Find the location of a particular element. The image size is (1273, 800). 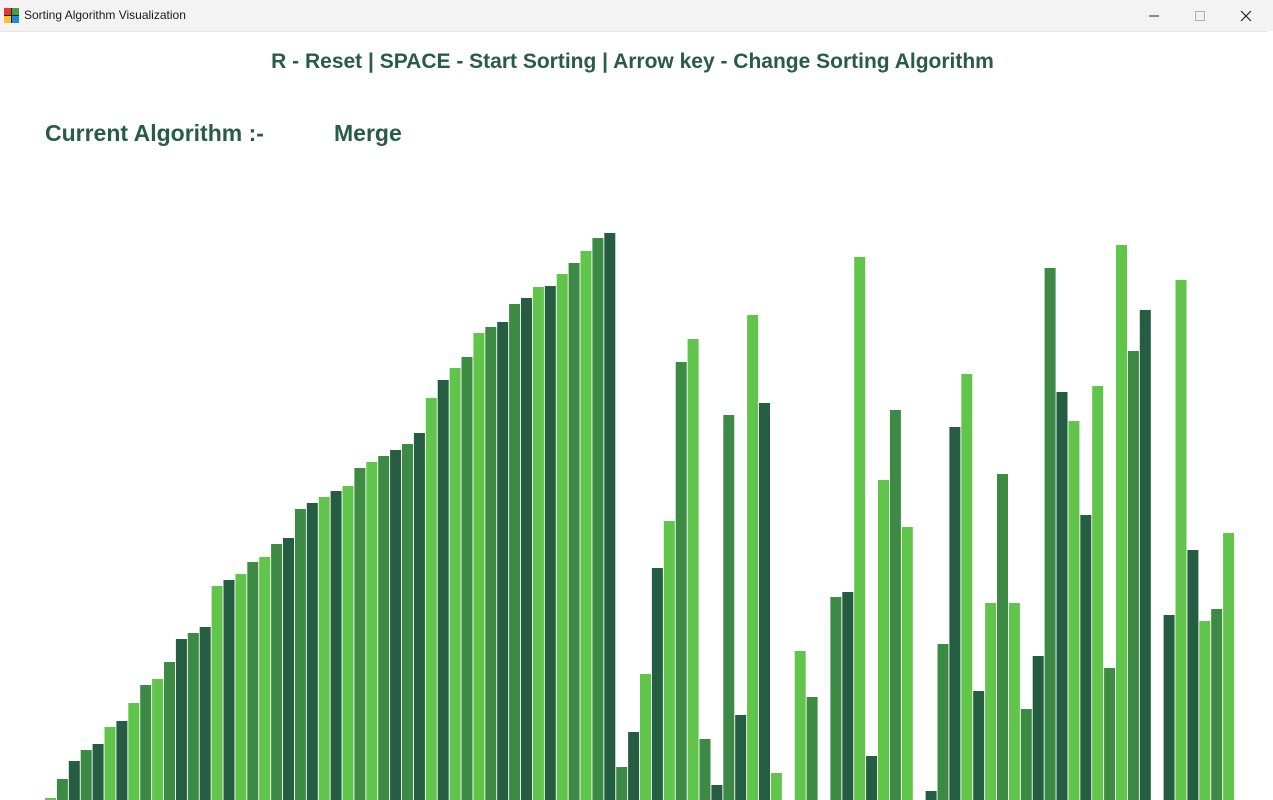

algorithm-label: Current Algorithm :- is located at coordinates (154, 133).